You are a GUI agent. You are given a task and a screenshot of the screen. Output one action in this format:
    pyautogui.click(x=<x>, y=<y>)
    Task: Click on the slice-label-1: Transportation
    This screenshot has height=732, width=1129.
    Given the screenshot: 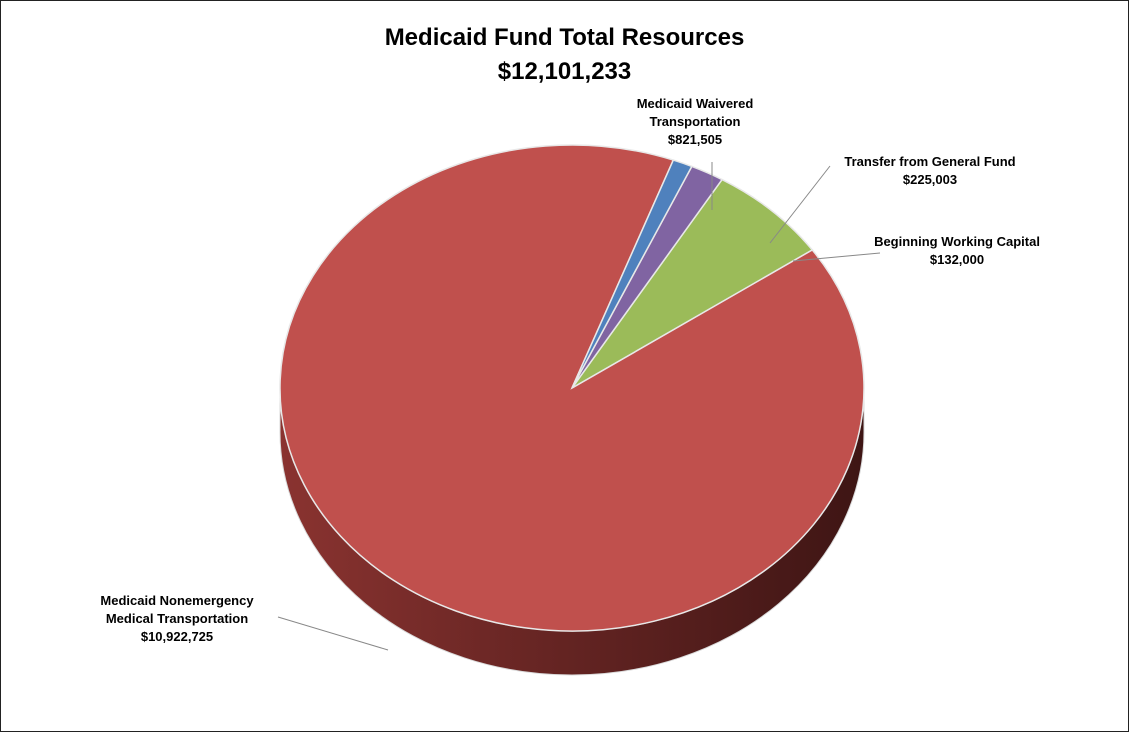 What is the action you would take?
    pyautogui.click(x=694, y=121)
    